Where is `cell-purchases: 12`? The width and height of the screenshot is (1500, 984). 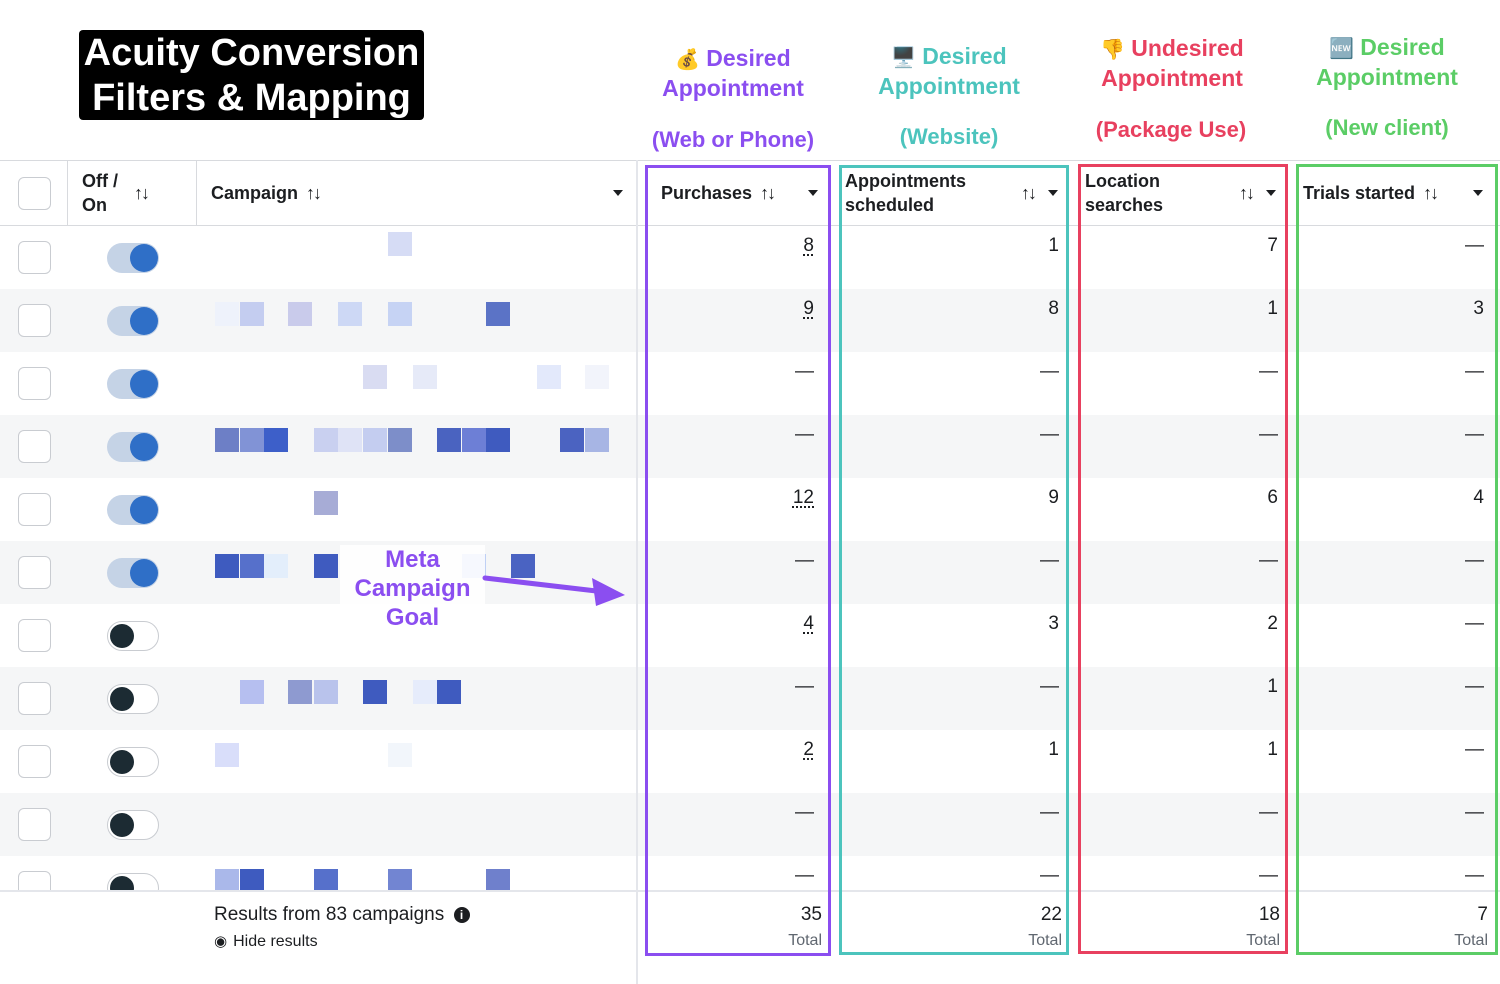 cell-purchases: 12 is located at coordinates (803, 497).